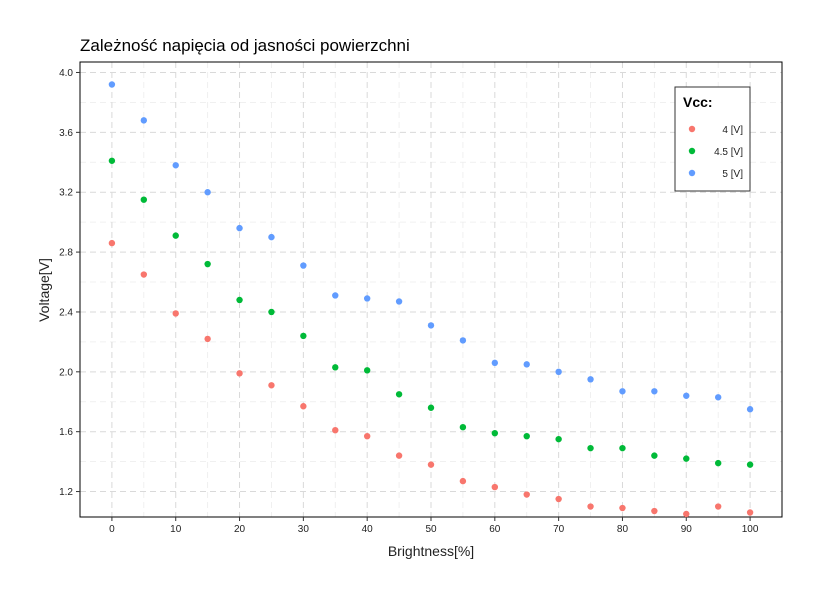  What do you see at coordinates (240, 529) in the screenshot?
I see `x-tick-label: 20` at bounding box center [240, 529].